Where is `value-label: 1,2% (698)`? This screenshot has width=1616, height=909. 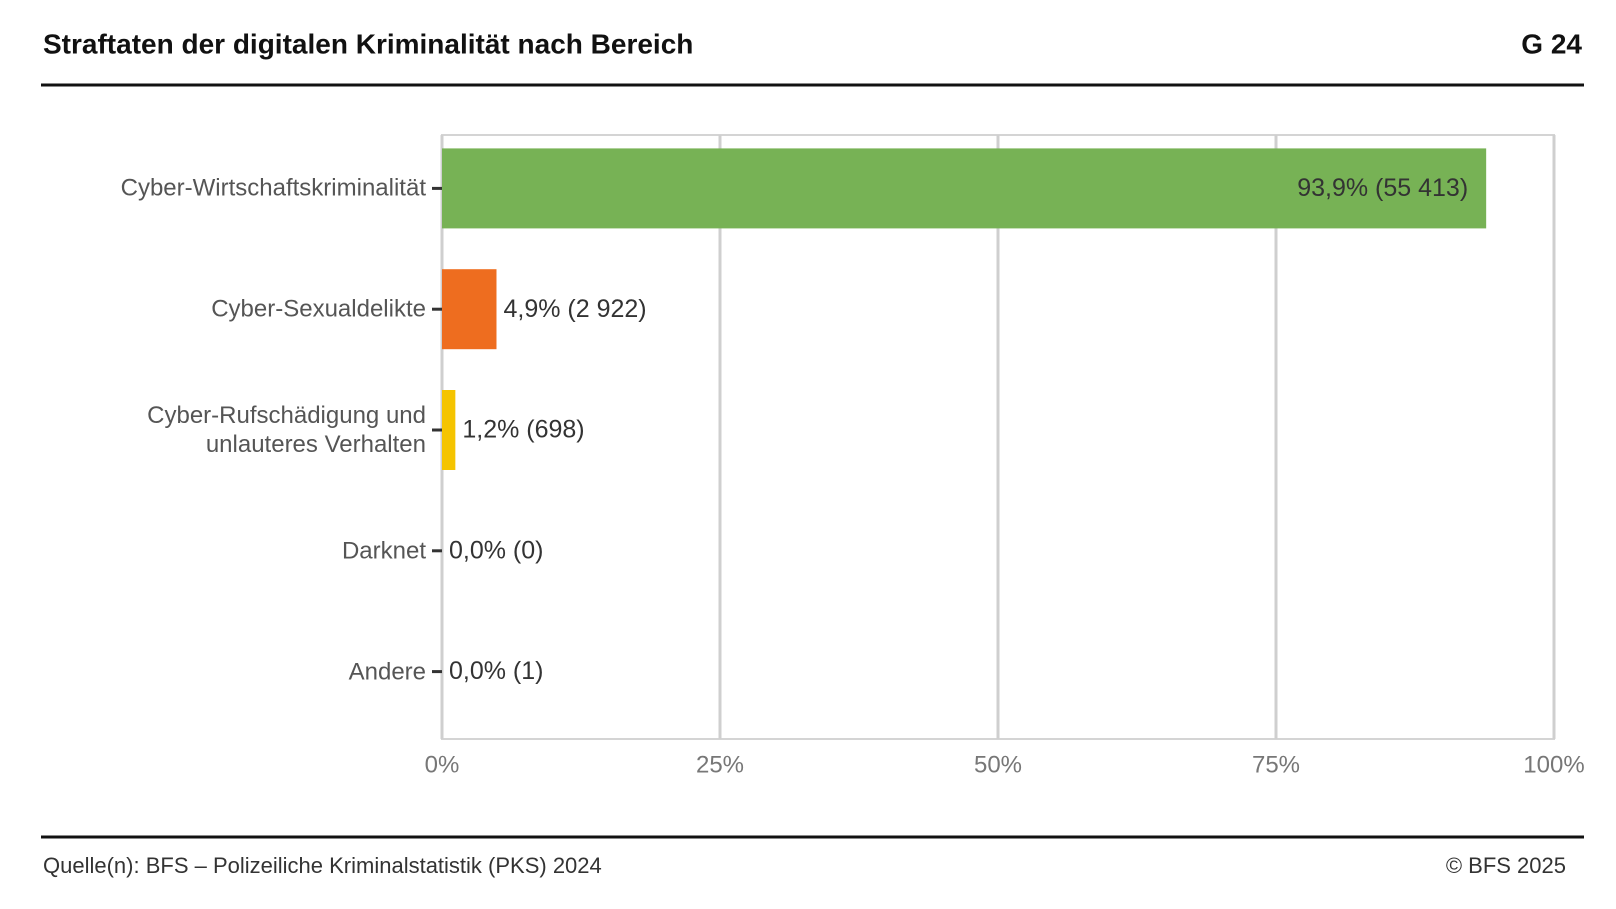
value-label: 1,2% (698) is located at coordinates (523, 430).